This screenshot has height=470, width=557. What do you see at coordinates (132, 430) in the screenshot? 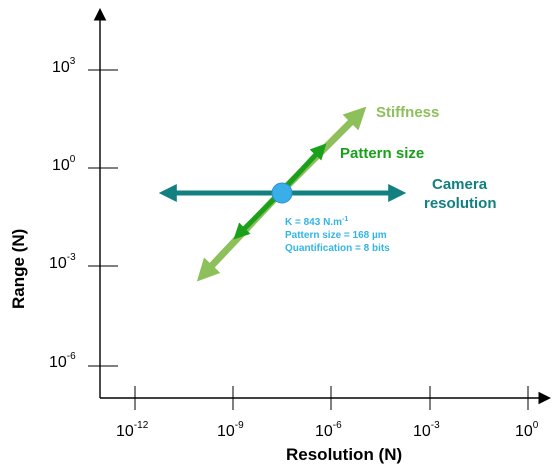
I see `x-tick-label: 10⁻¹²` at bounding box center [132, 430].